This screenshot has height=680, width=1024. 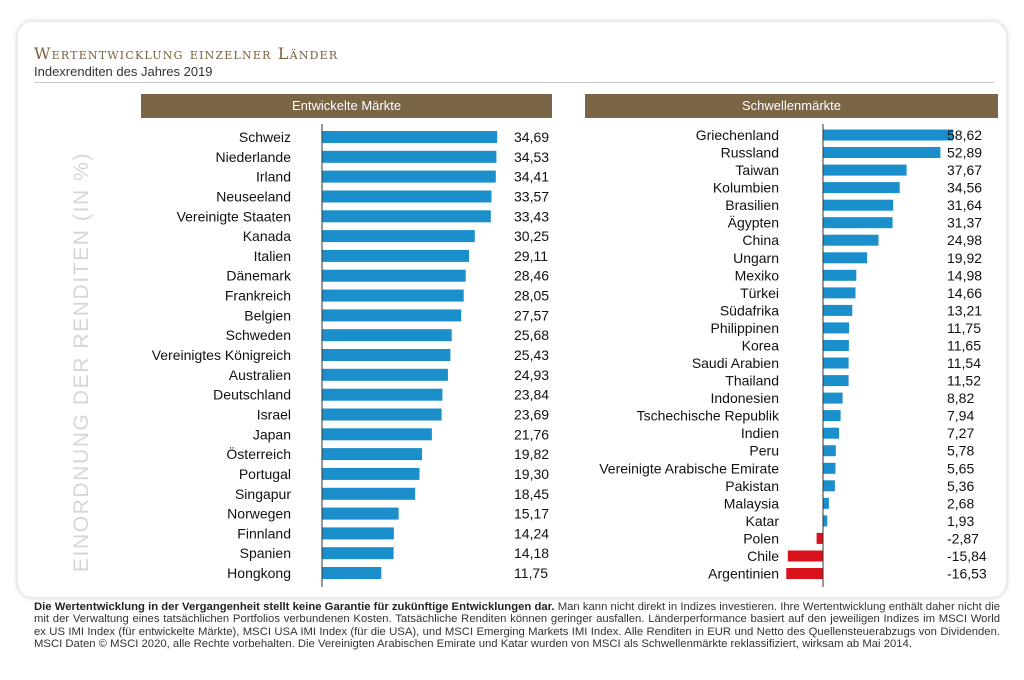 I want to click on bar-niederlande, so click(x=409, y=156).